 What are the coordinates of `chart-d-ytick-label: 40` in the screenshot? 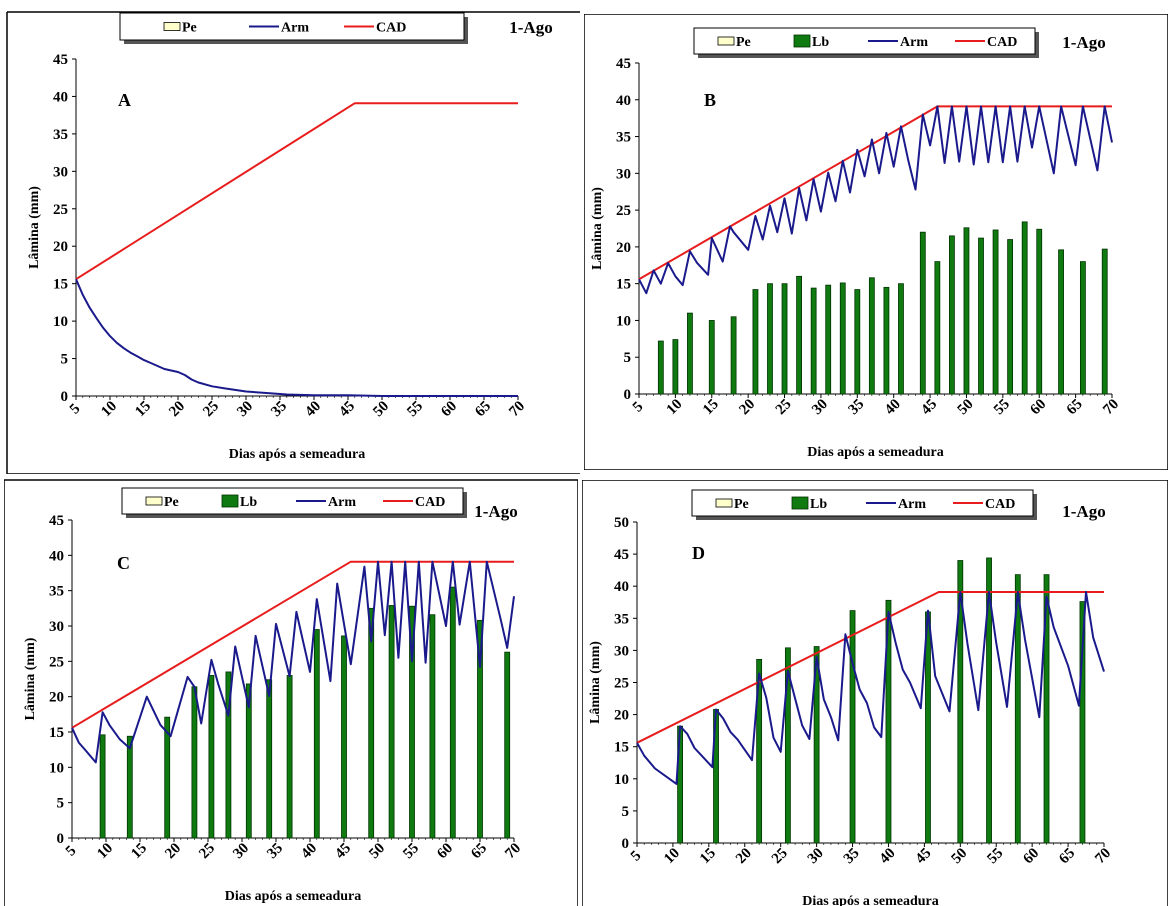 It's located at (621, 587).